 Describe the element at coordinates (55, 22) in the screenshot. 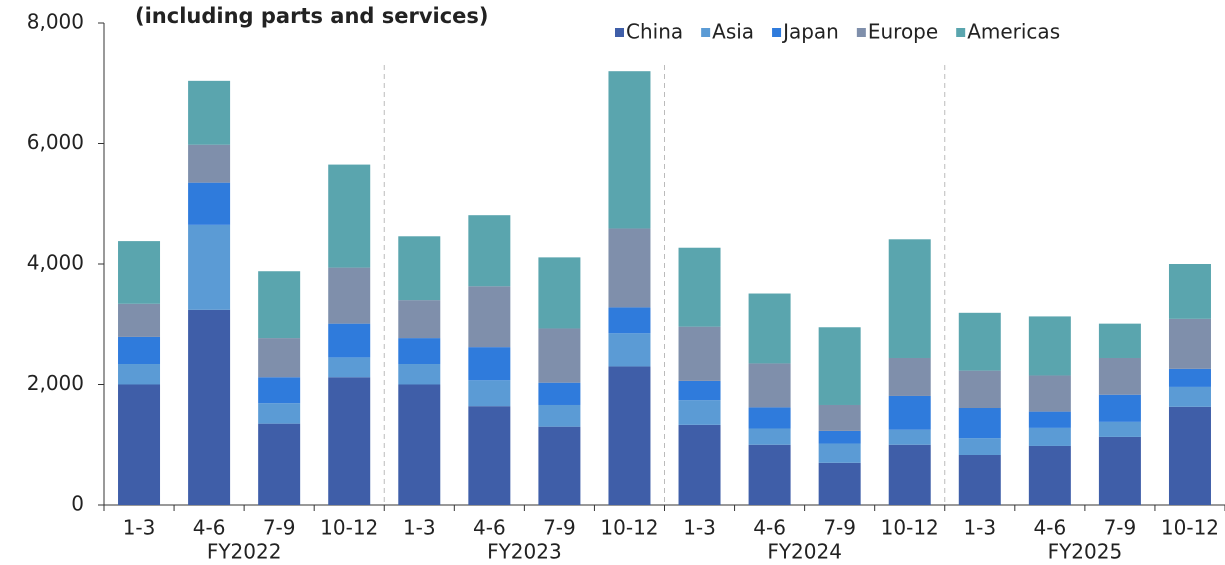

I see `y-tick-label: 8,000` at that location.